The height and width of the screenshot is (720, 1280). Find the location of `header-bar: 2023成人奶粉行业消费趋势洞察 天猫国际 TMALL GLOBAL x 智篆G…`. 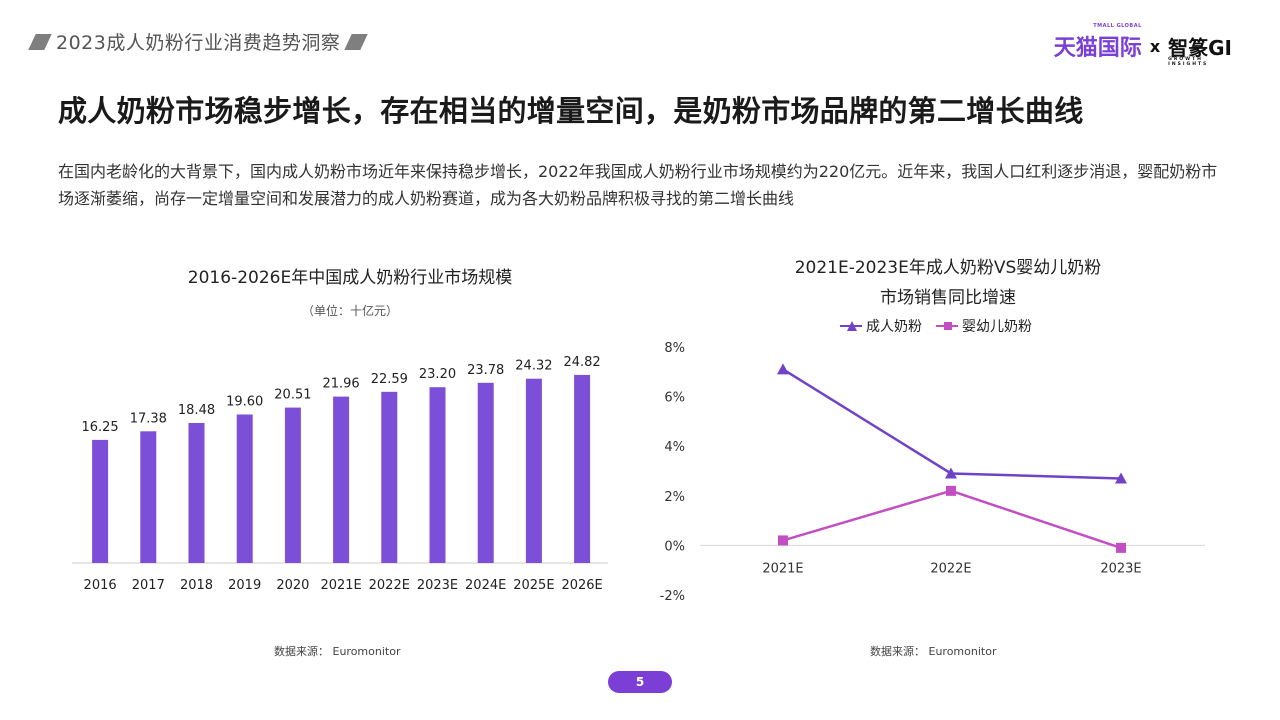

header-bar: 2023成人奶粉行业消费趋势洞察 天猫国际 TMALL GLOBAL x 智篆G… is located at coordinates (640, 45).